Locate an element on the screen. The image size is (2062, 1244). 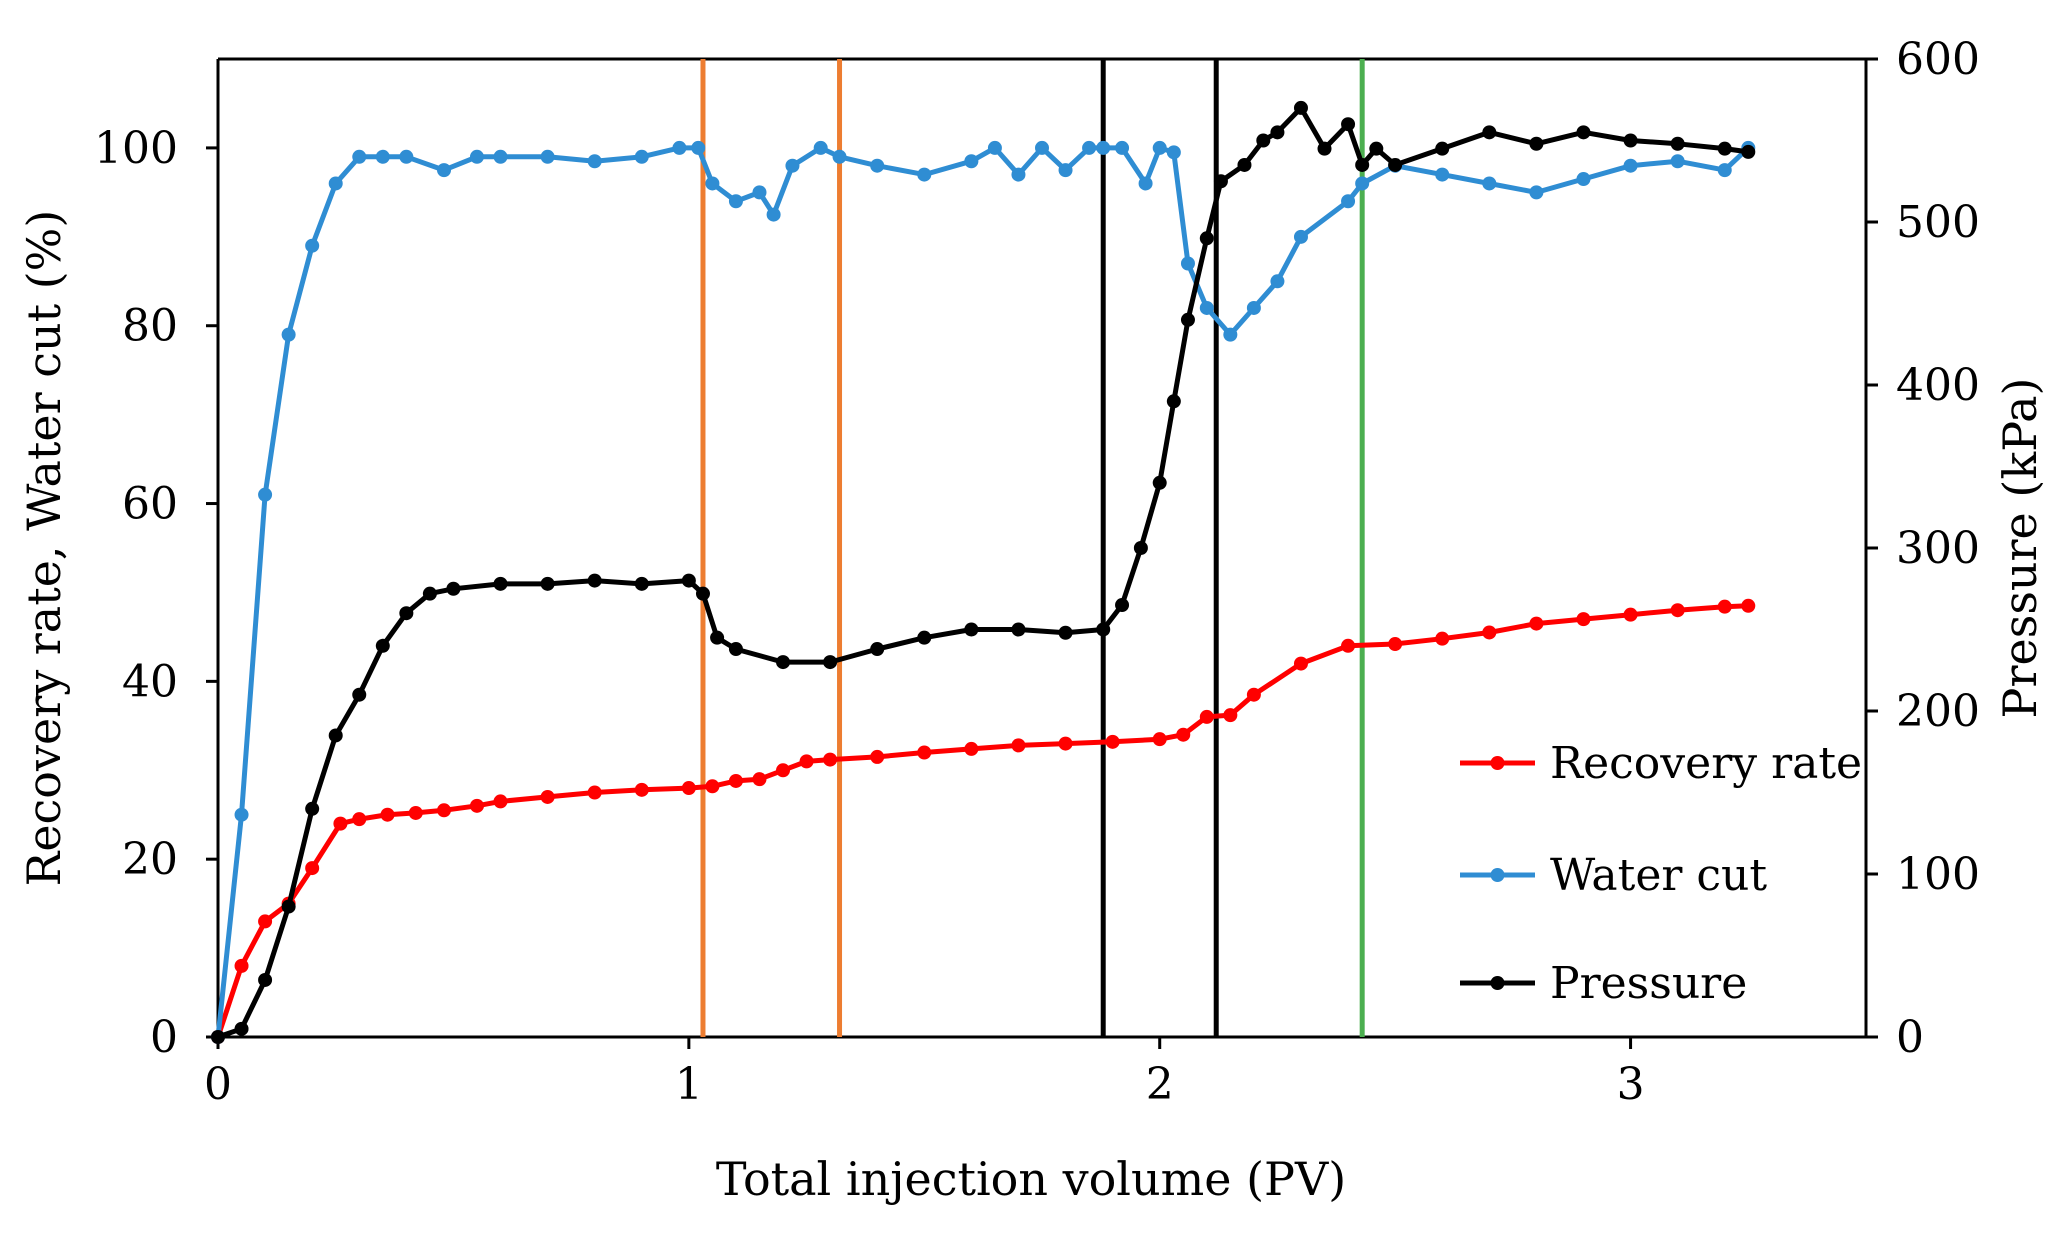
y-left-axis-title: Recovery rate, Water cut (%) is located at coordinates (44, 548).